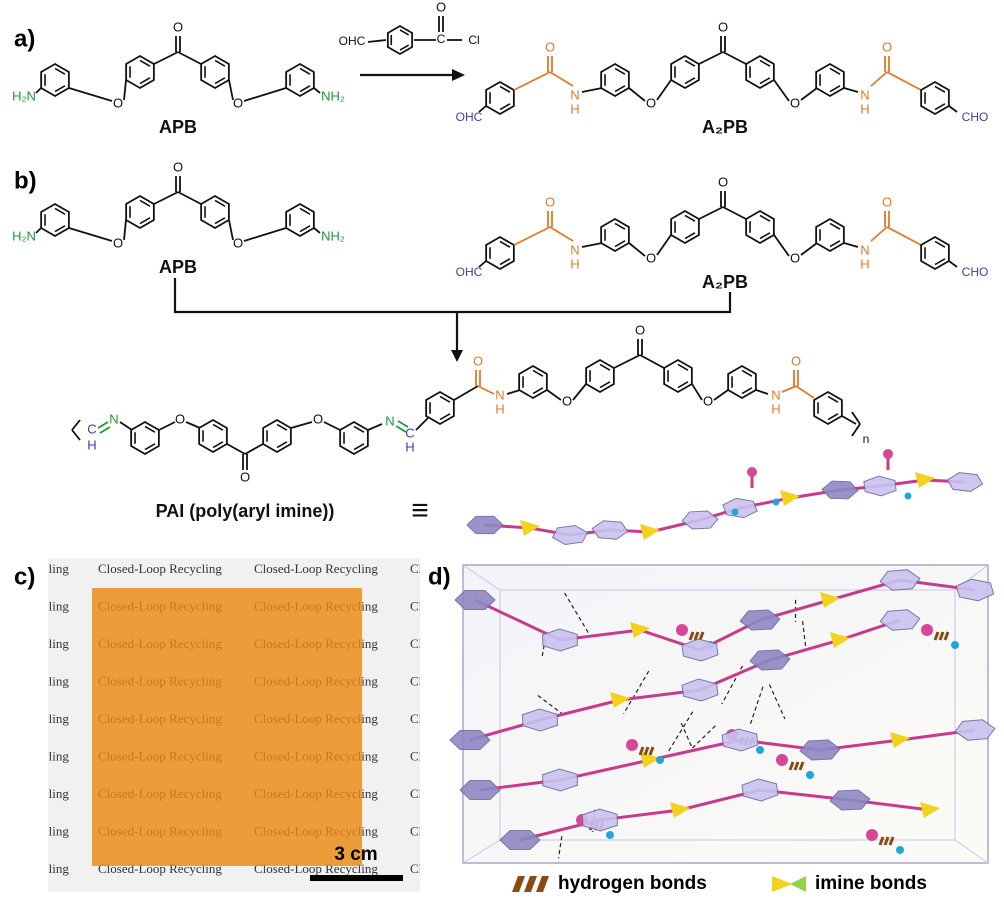 The image size is (1004, 910). I want to click on imine-marker, so click(650, 532).